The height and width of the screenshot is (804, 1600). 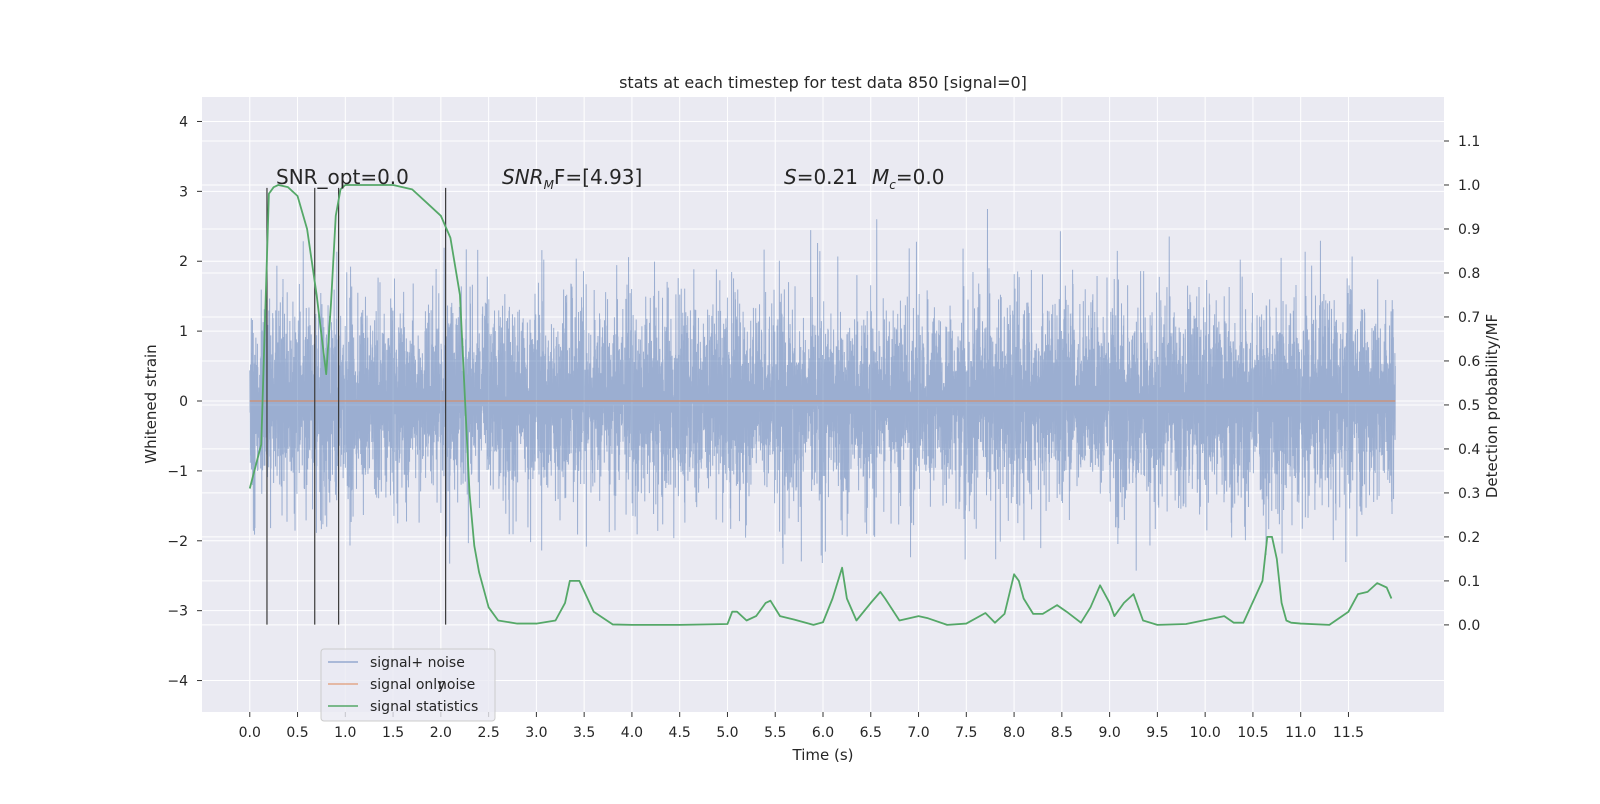 What do you see at coordinates (1014, 733) in the screenshot?
I see `x-tick-label: 8.0` at bounding box center [1014, 733].